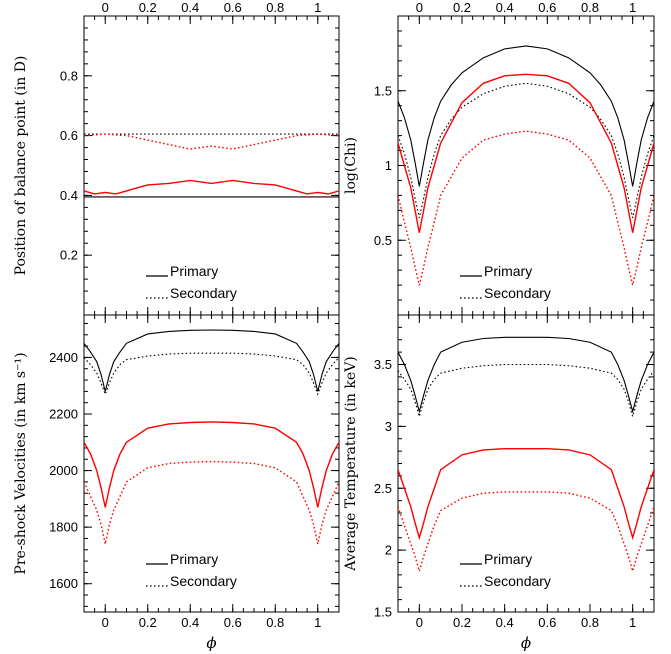 This screenshot has width=671, height=654. What do you see at coordinates (526, 643) in the screenshot?
I see `panel-bottom-right-xlabel: ϕ` at bounding box center [526, 643].